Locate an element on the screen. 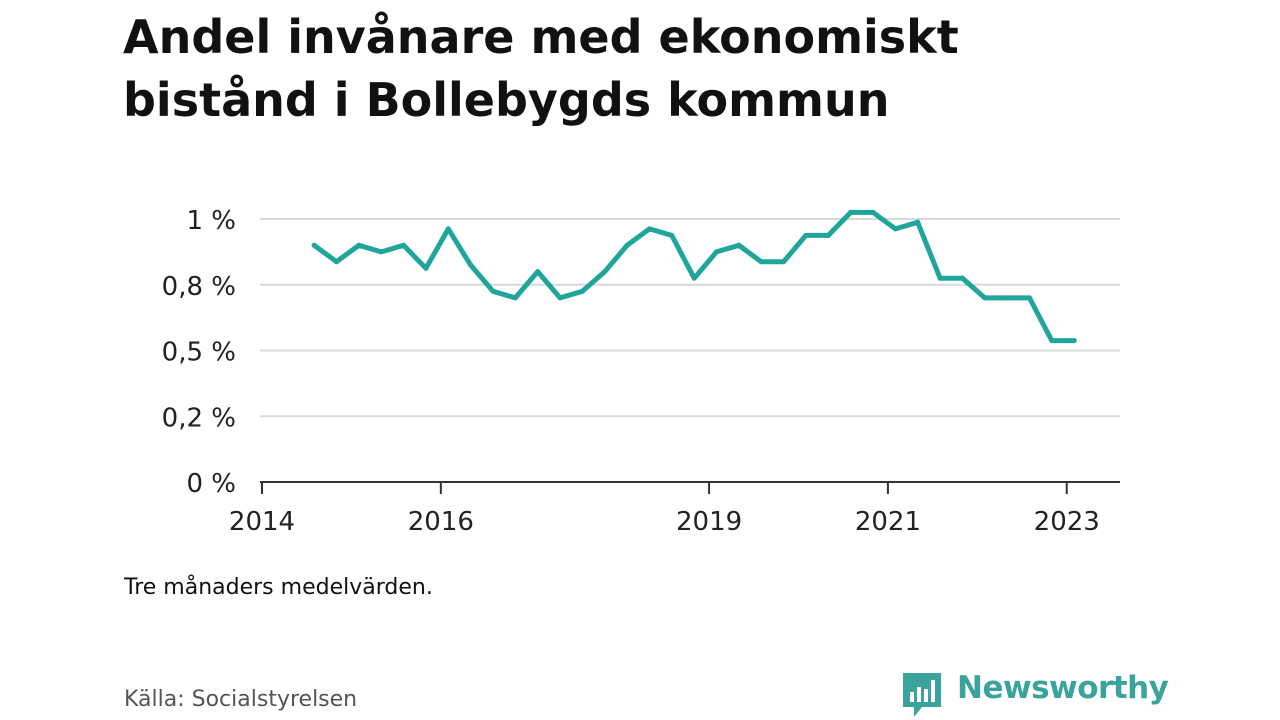 Image resolution: width=1280 pixels, height=720 pixels. y-tick-label: 0,8 % is located at coordinates (199, 287).